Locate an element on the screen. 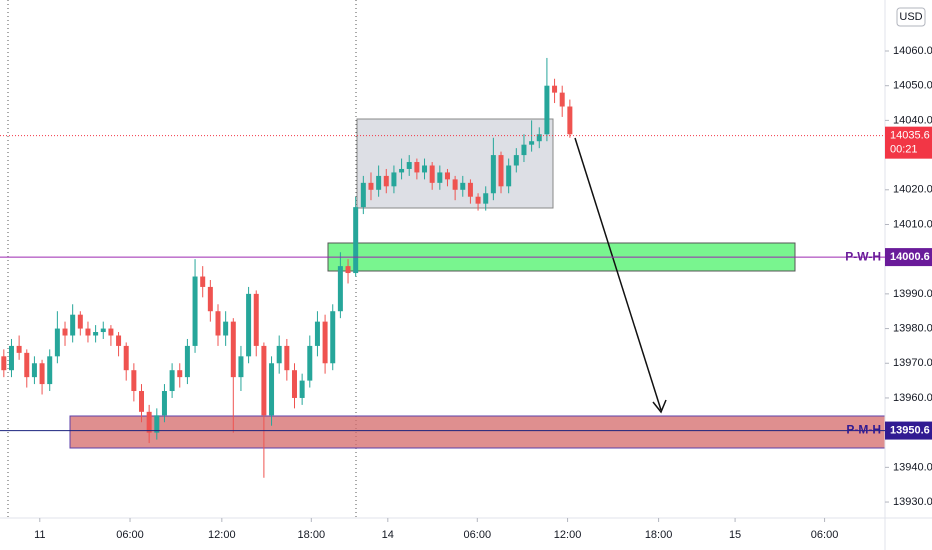 The height and width of the screenshot is (550, 932). y-tick-label: 14050.0 is located at coordinates (912, 86).